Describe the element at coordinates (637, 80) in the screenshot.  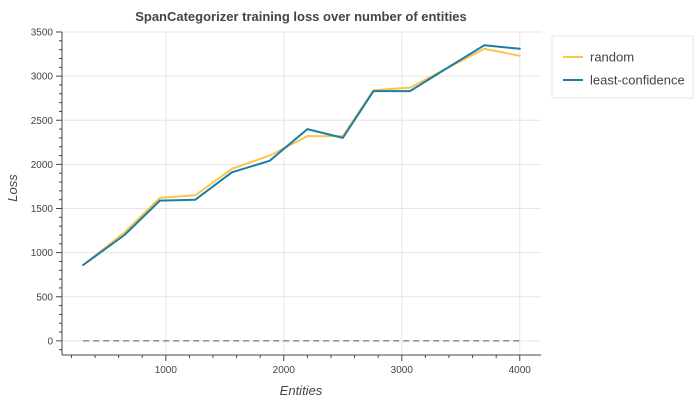
I see `legend-label-least-confidence: least-confidence` at that location.